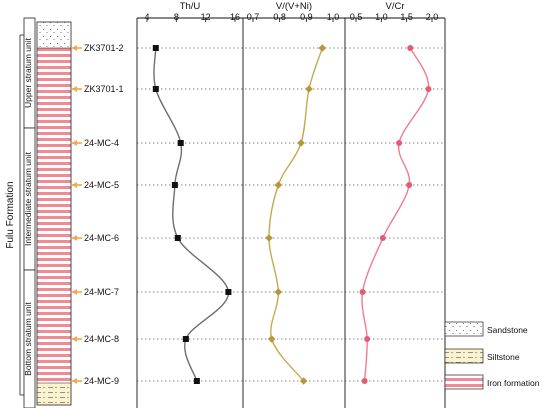  Describe the element at coordinates (294, 6) in the screenshot. I see `panel-title: V/(V+Ni)` at that location.